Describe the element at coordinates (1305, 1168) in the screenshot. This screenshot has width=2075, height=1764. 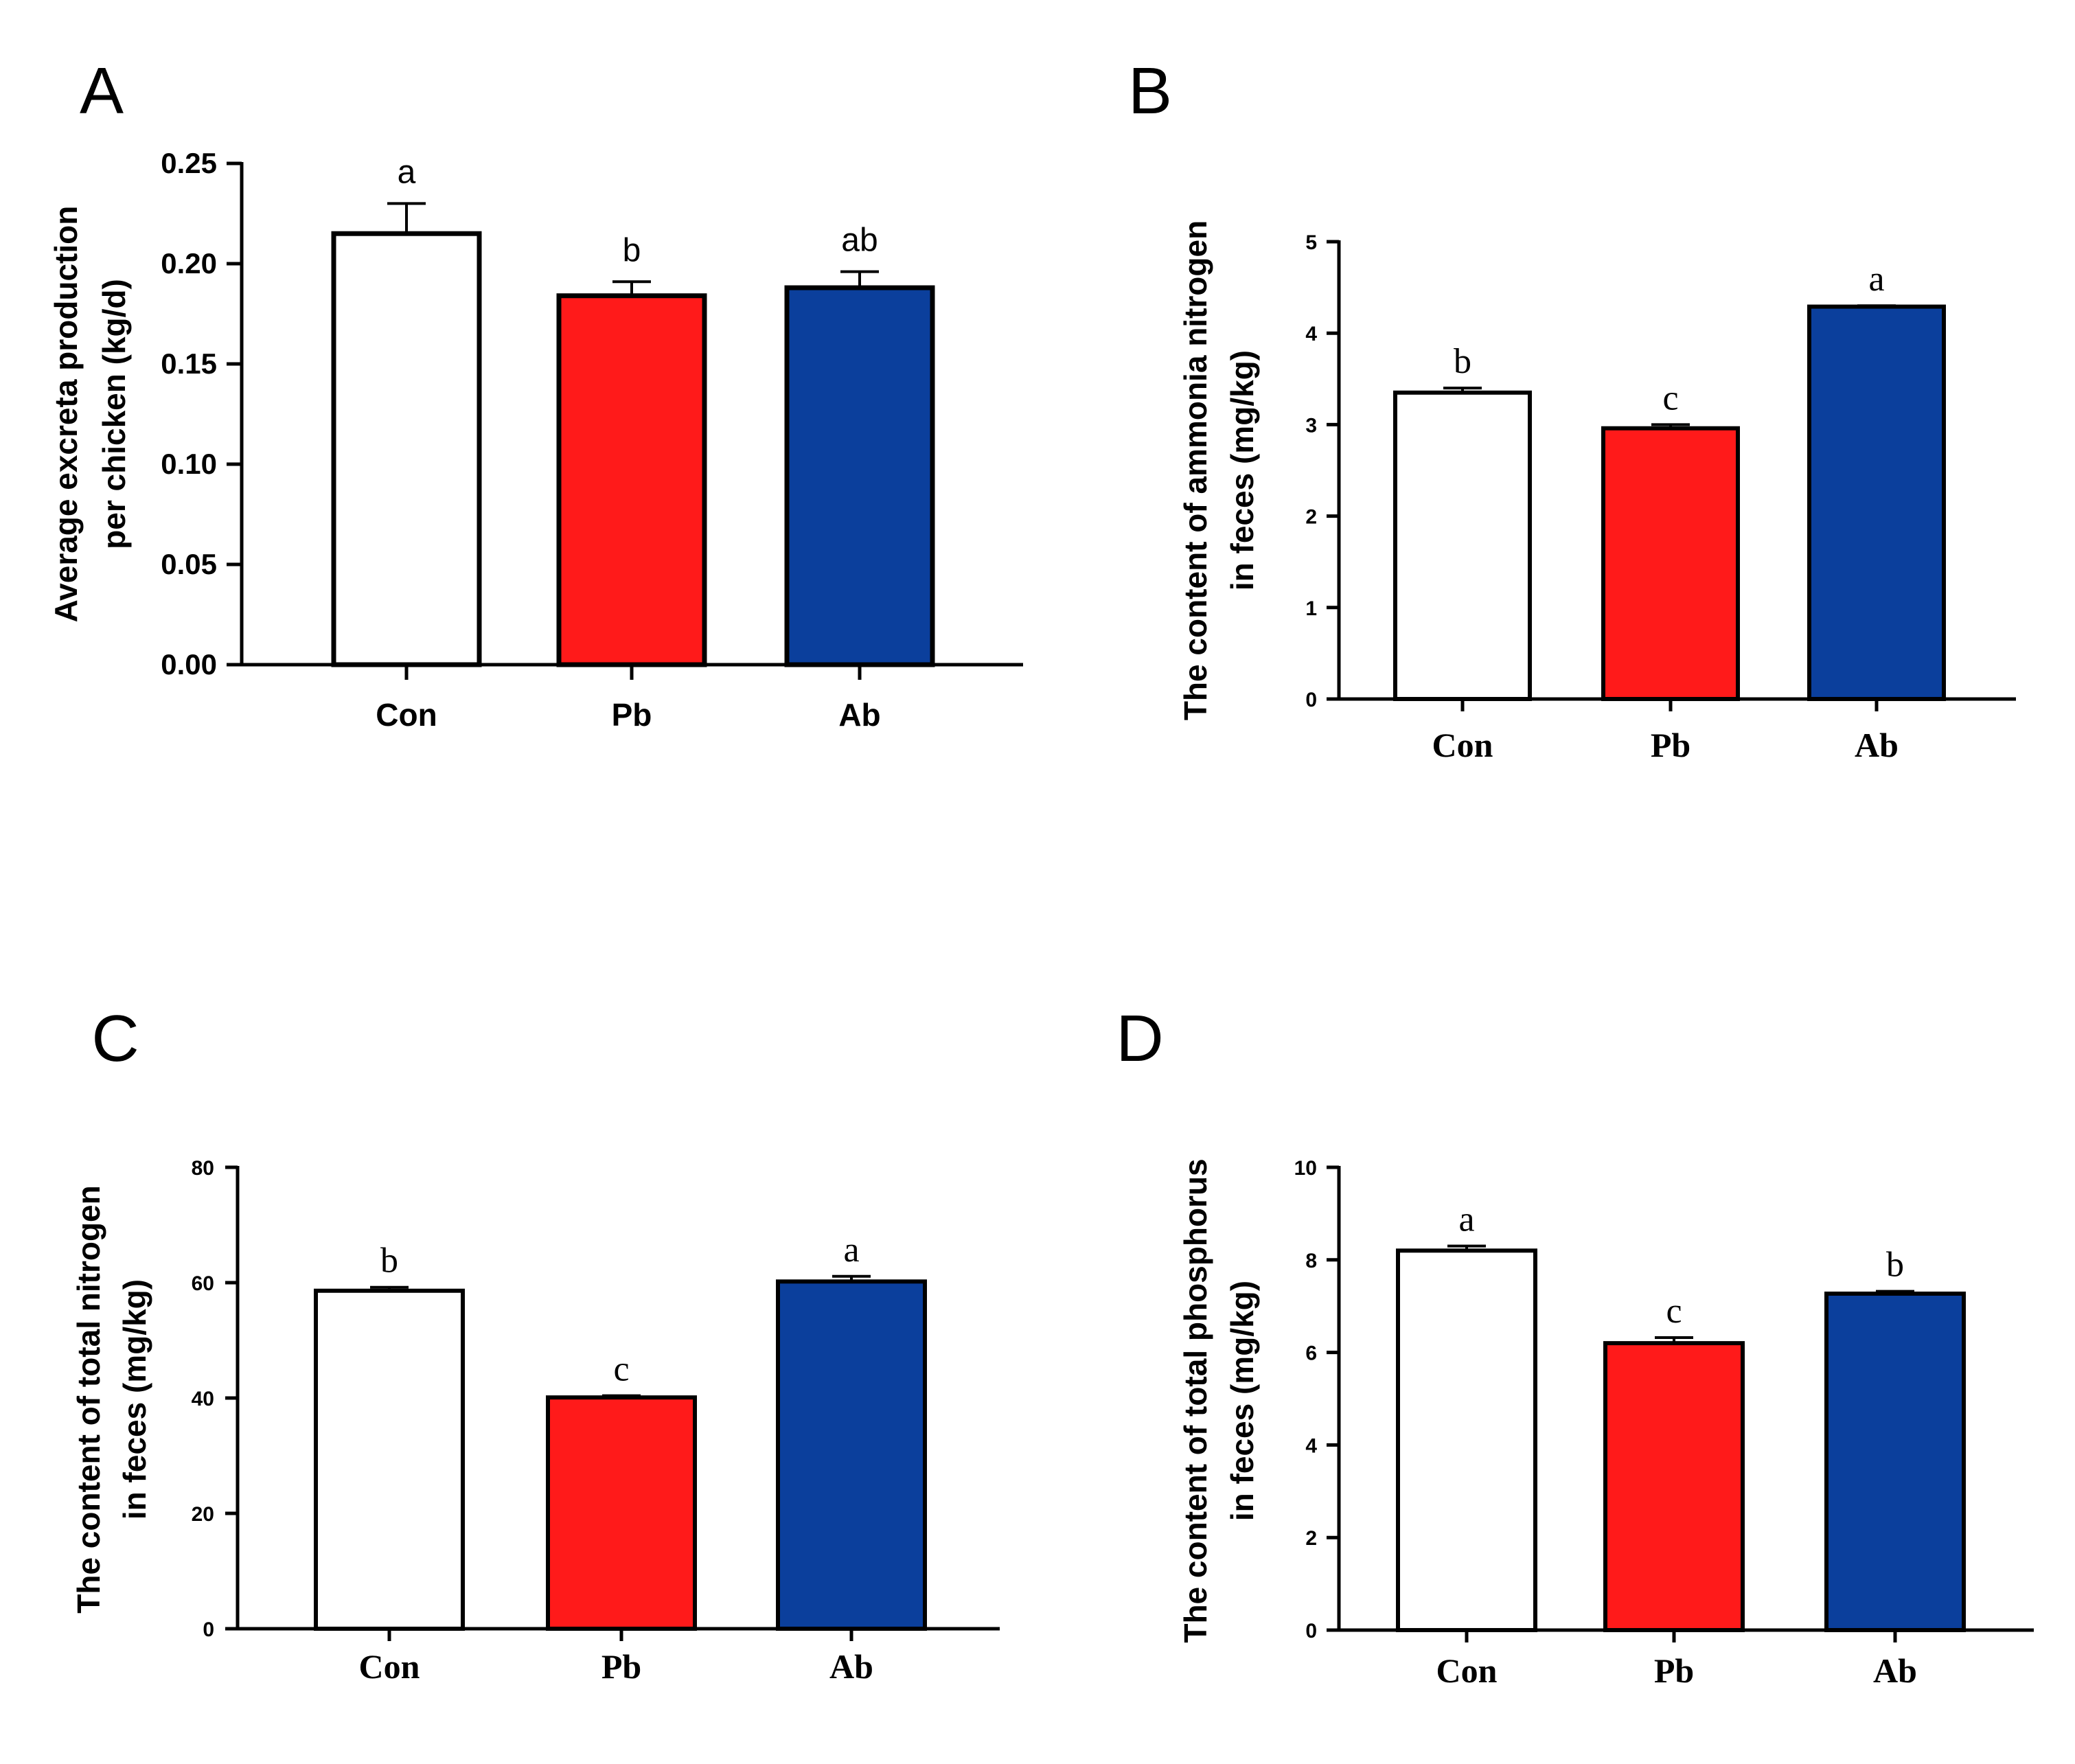
I see `y-tick-label: 10` at that location.